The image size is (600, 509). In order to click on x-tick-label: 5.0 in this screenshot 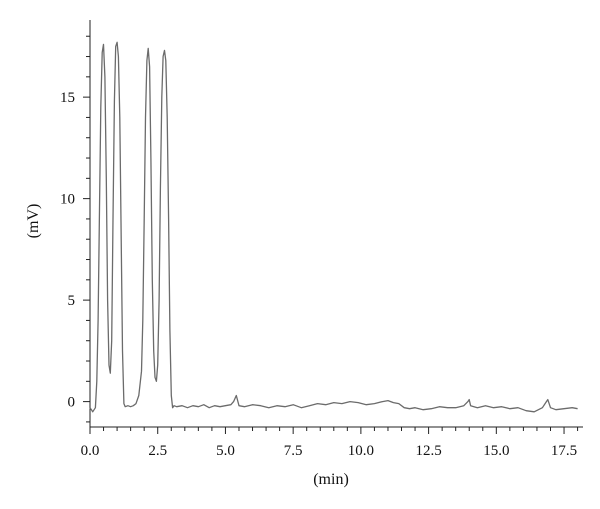, I will do `click(225, 451)`.